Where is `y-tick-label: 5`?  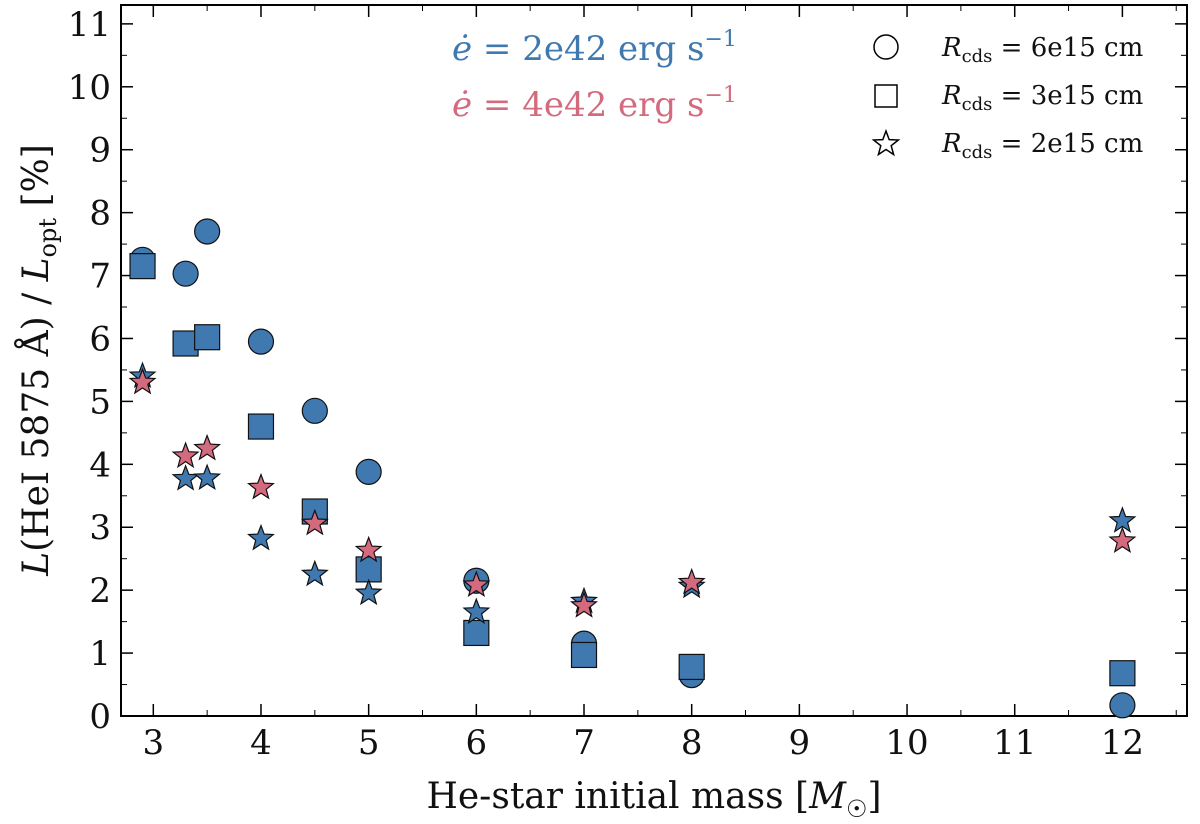 y-tick-label: 5 is located at coordinates (100, 402).